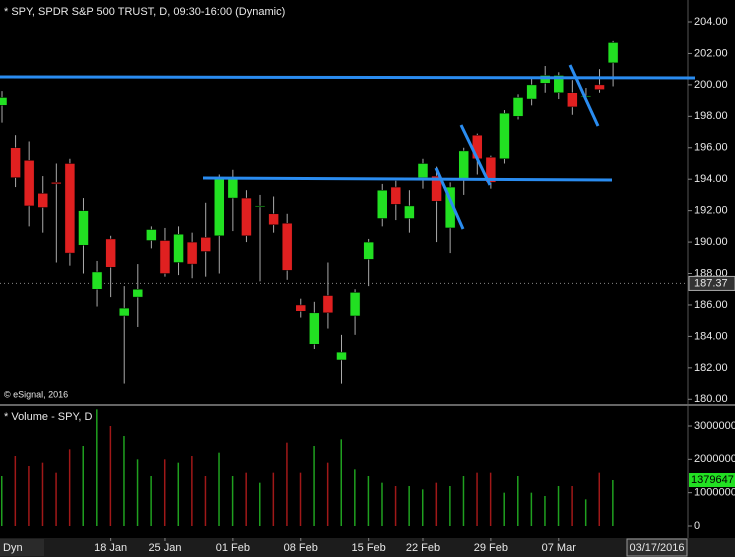  Describe the element at coordinates (559, 548) in the screenshot. I see `x-tick-label: 07 Mar` at that location.